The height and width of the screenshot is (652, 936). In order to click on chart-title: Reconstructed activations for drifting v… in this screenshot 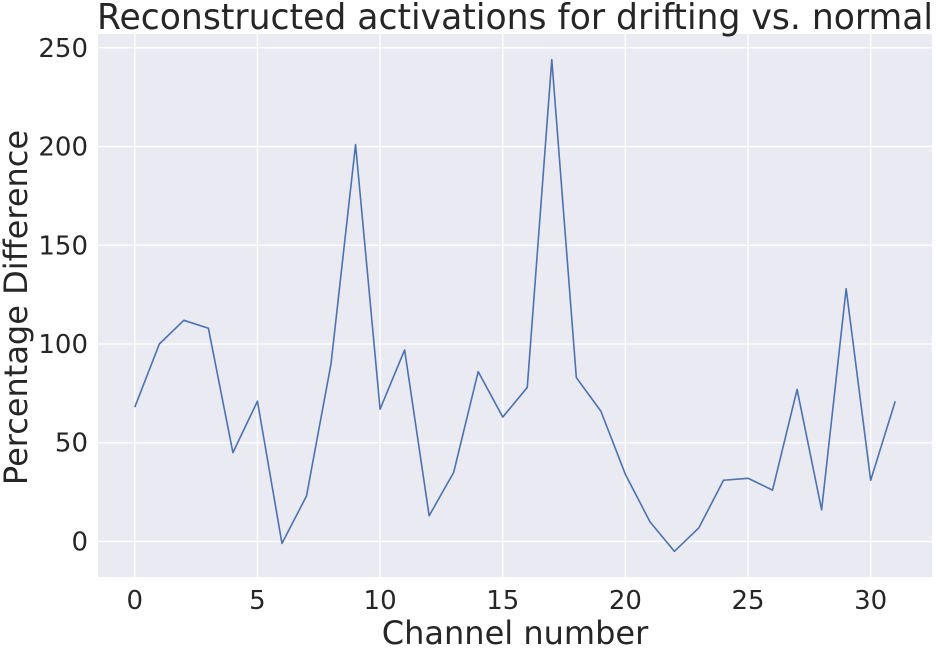, I will do `click(515, 19)`.